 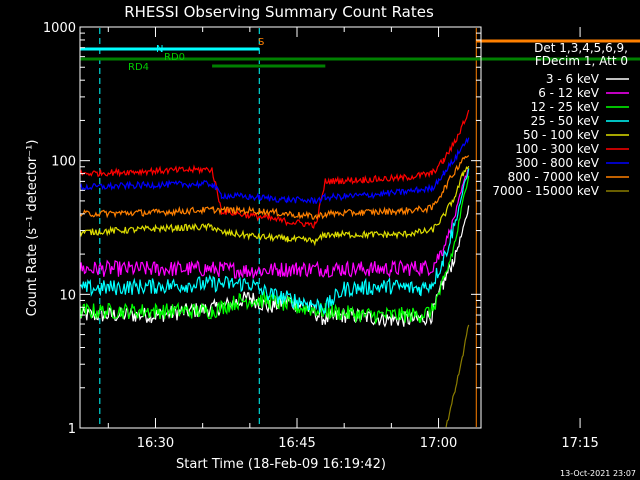 What do you see at coordinates (279, 12) in the screenshot?
I see `chart-title: RHESSI Observing Summary Count Rates` at bounding box center [279, 12].